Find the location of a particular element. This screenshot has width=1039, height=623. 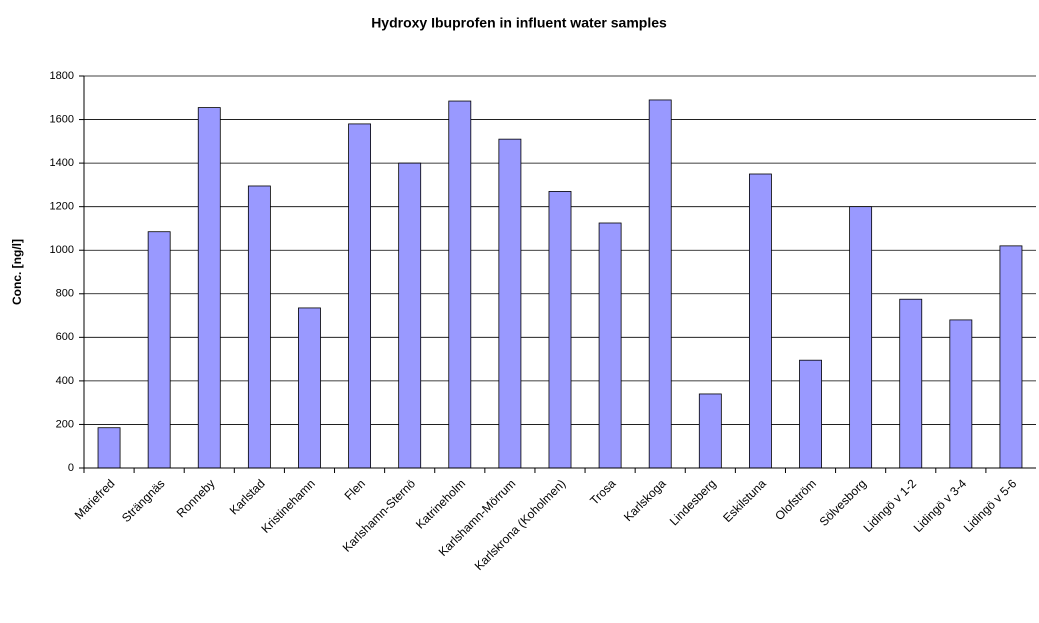

y-tick-label: 1400 is located at coordinates (62, 163).